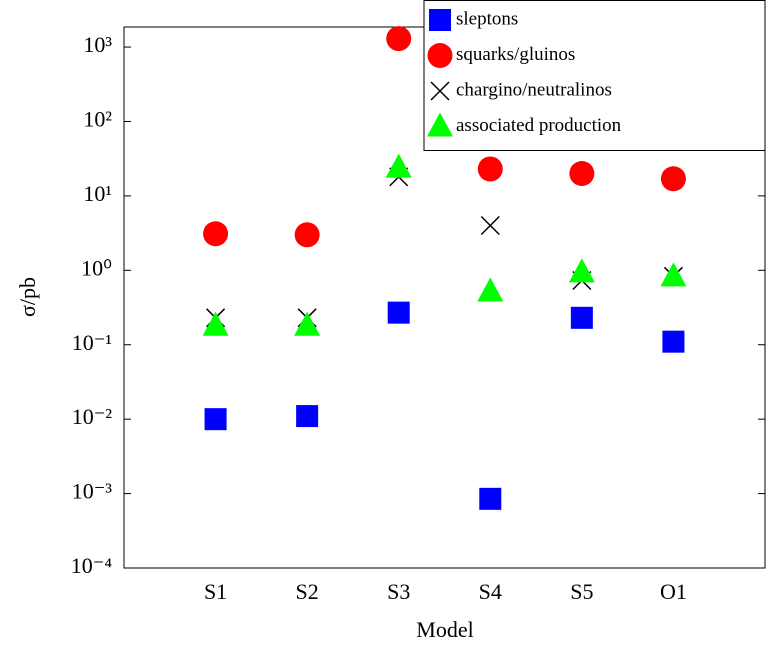 This screenshot has width=766, height=651. What do you see at coordinates (92, 565) in the screenshot?
I see `y-tick-label: 10⁻⁴` at bounding box center [92, 565].